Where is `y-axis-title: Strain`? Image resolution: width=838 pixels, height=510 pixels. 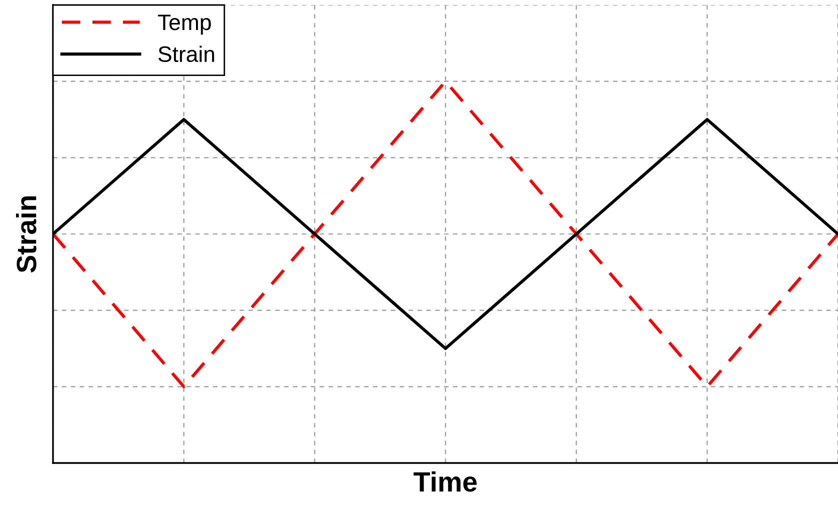
y-axis-title: Strain is located at coordinates (26, 234).